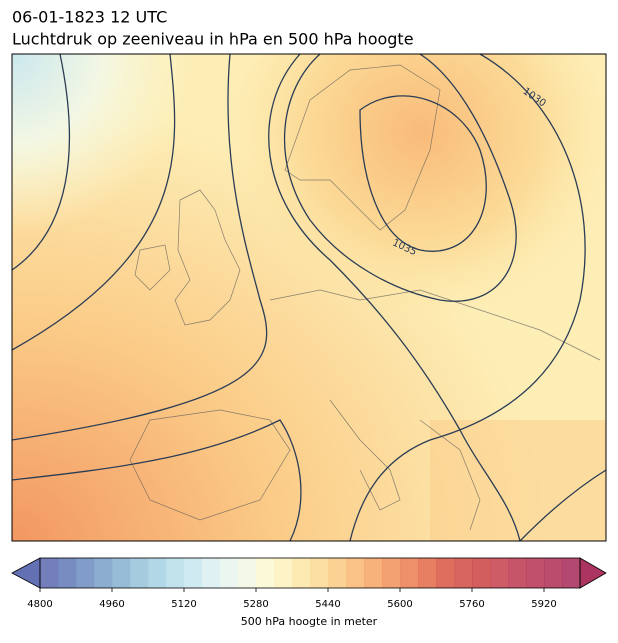 The height and width of the screenshot is (643, 618). Describe the element at coordinates (399, 604) in the screenshot. I see `colorbar-tick-label: 5600` at that location.